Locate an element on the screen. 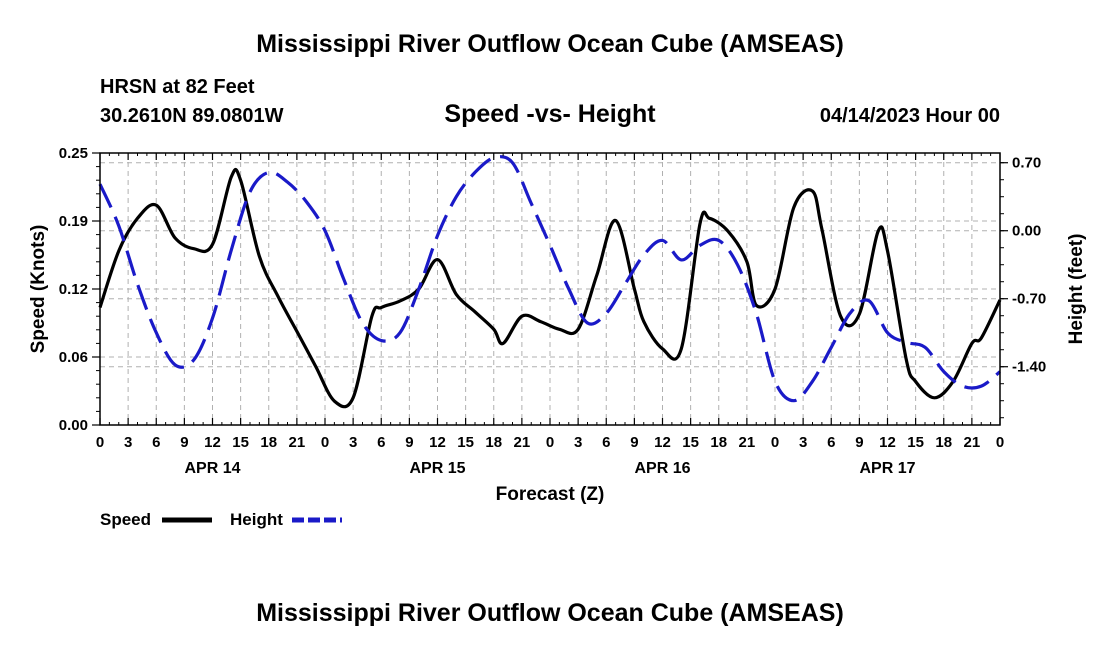 This screenshot has width=1100, height=650. x-axis-title: Forecast (Z) is located at coordinates (550, 494).